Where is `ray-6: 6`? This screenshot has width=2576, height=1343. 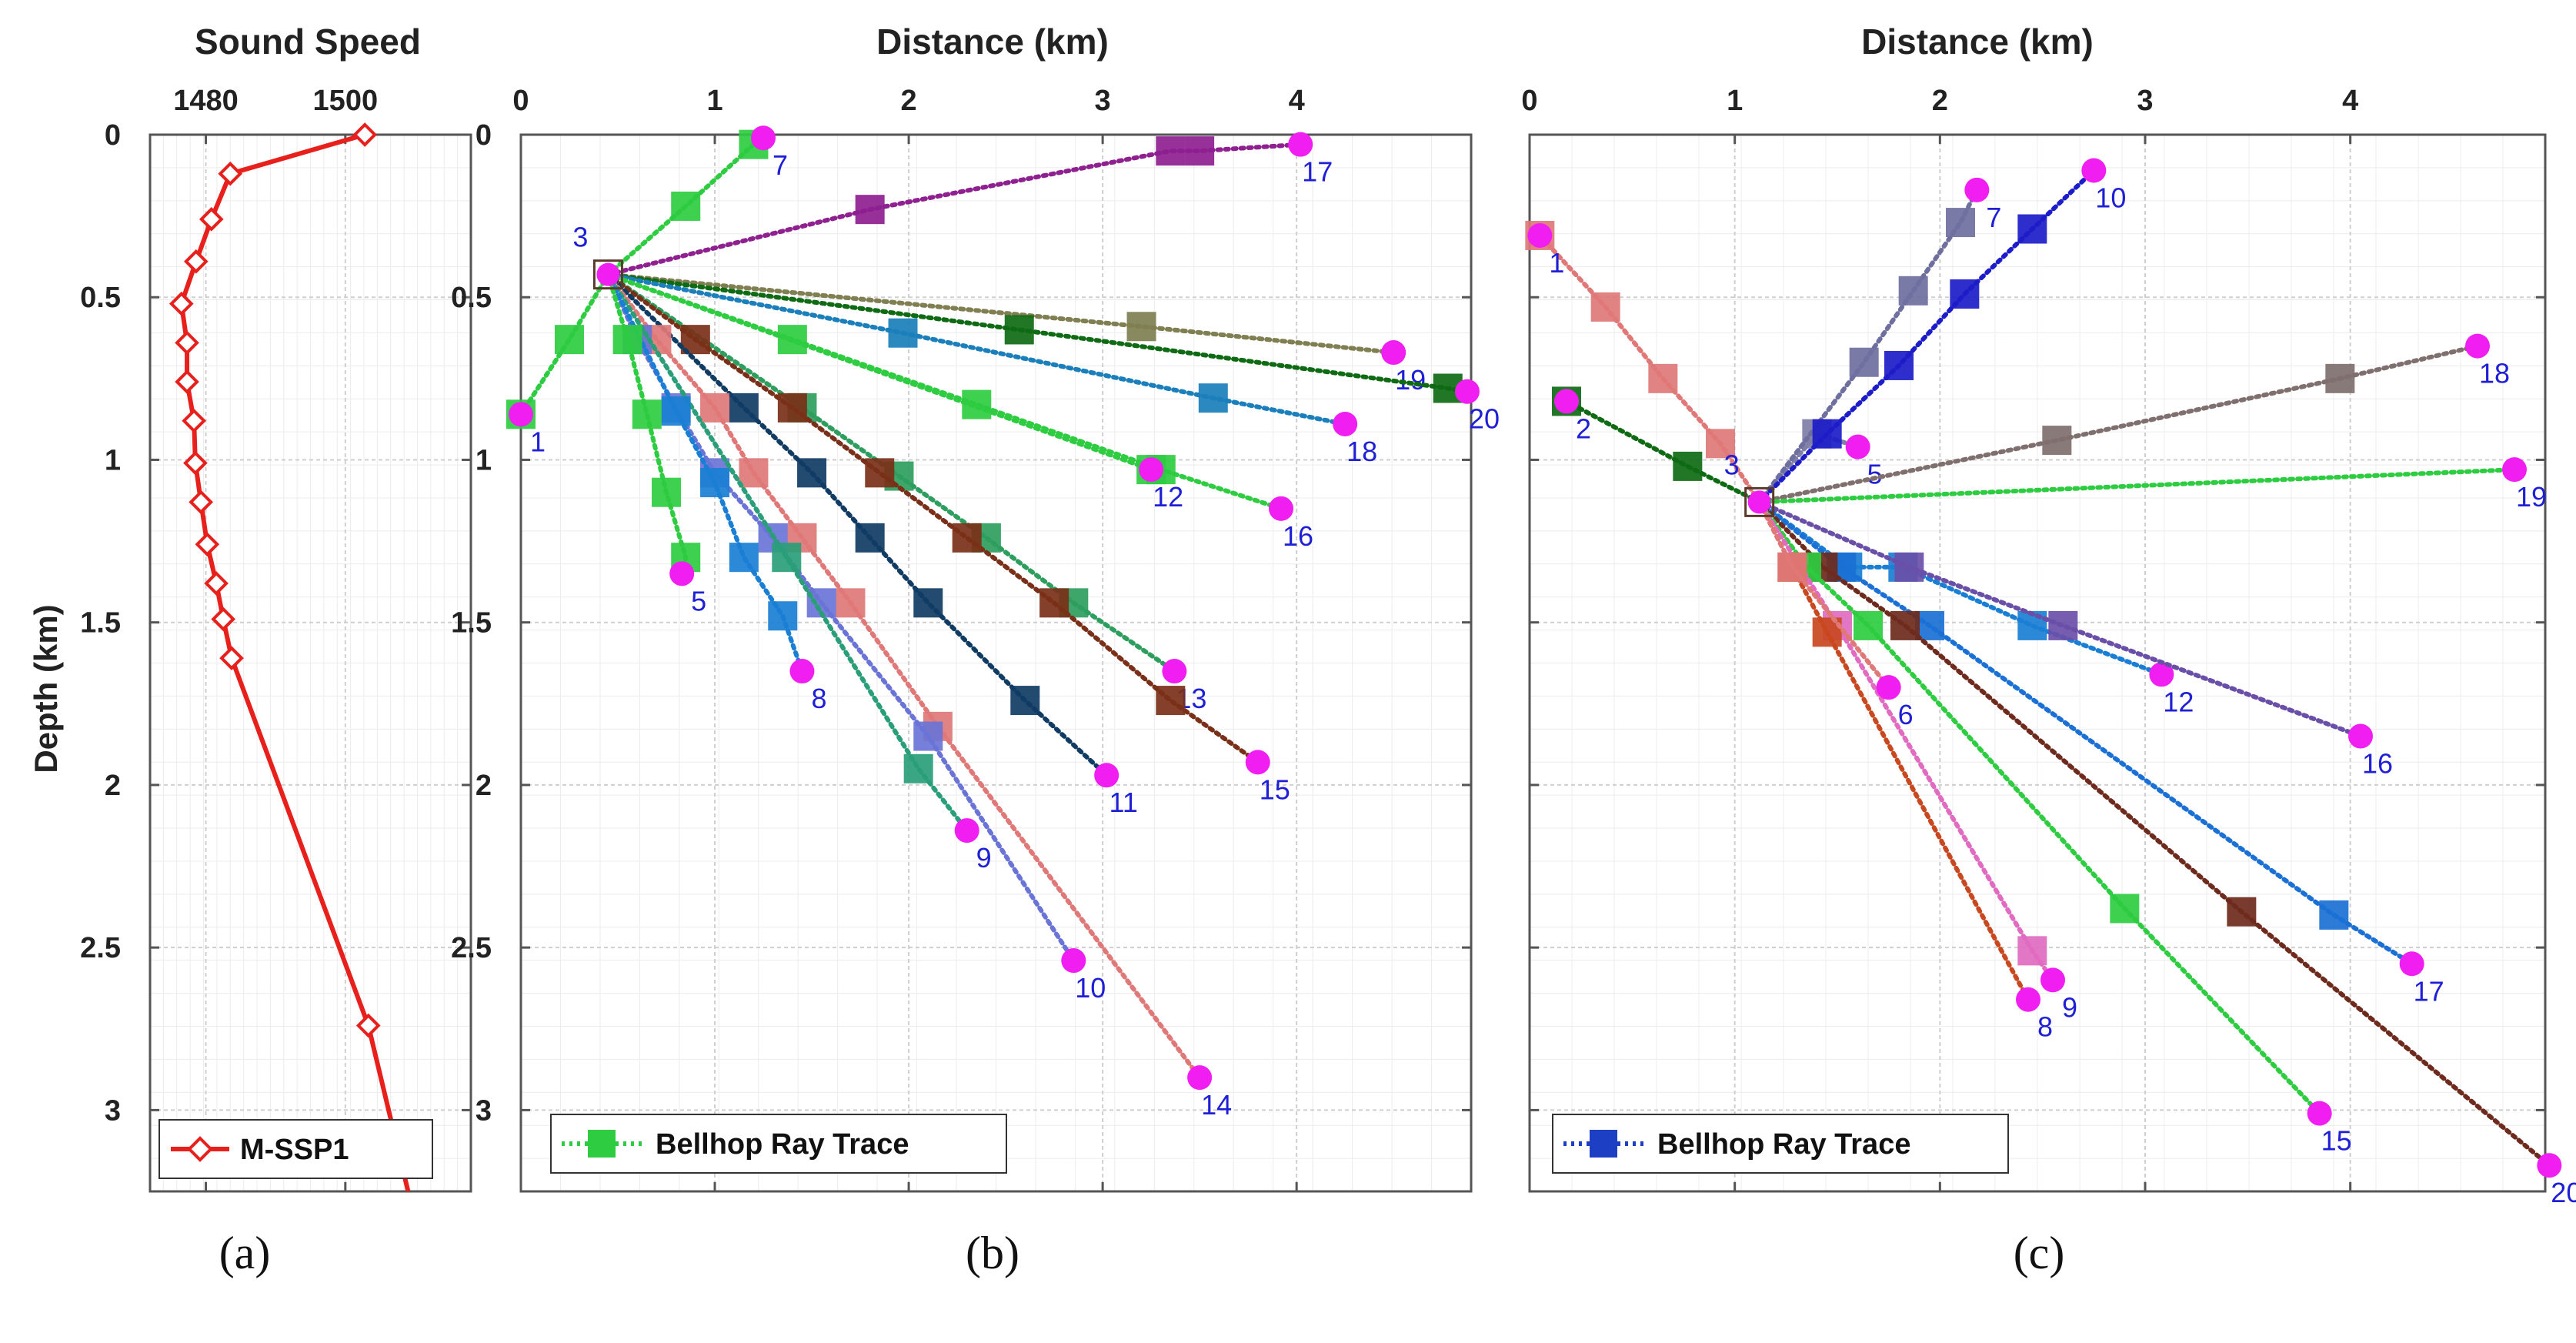 ray-6: 6 is located at coordinates (1836, 614).